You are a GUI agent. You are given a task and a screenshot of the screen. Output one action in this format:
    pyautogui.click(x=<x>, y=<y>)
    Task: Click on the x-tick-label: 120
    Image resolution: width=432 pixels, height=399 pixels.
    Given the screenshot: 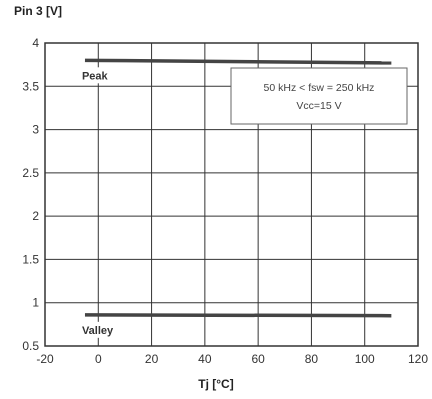 What is the action you would take?
    pyautogui.click(x=418, y=359)
    